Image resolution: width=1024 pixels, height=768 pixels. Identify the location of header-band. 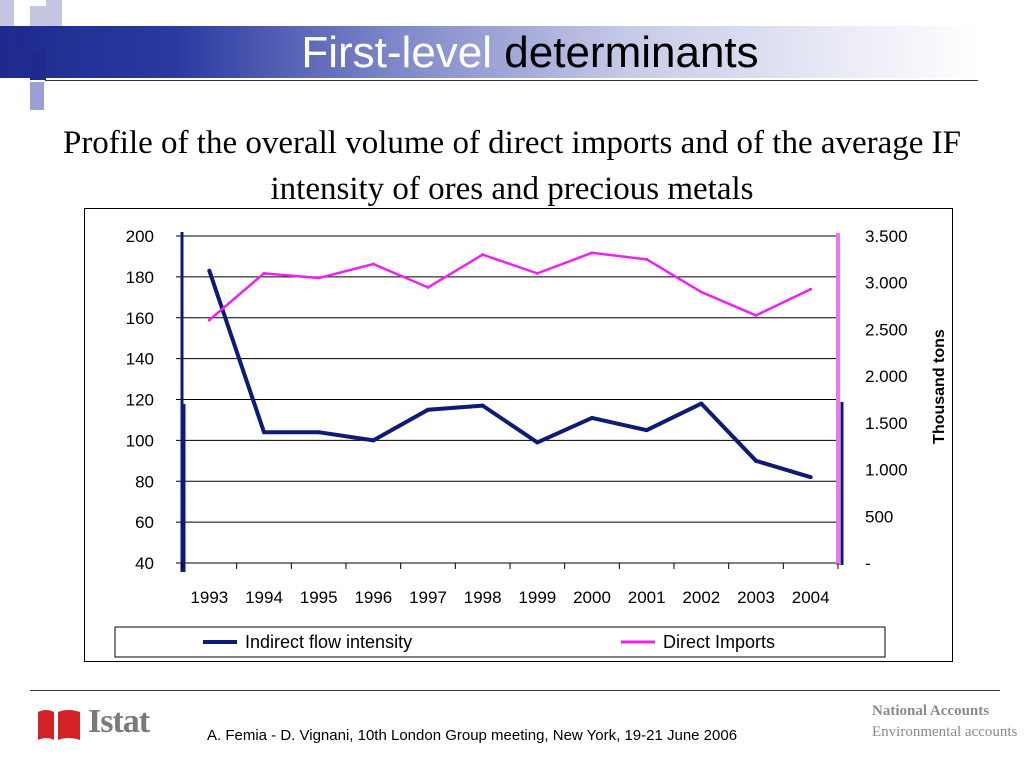
(489, 52).